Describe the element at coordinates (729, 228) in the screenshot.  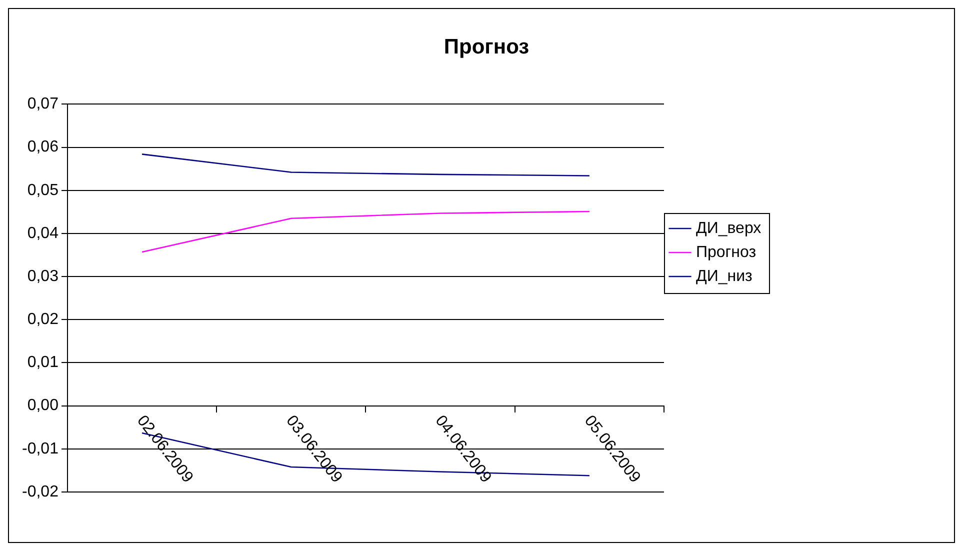
I see `legend-label: ДИ_верх` at that location.